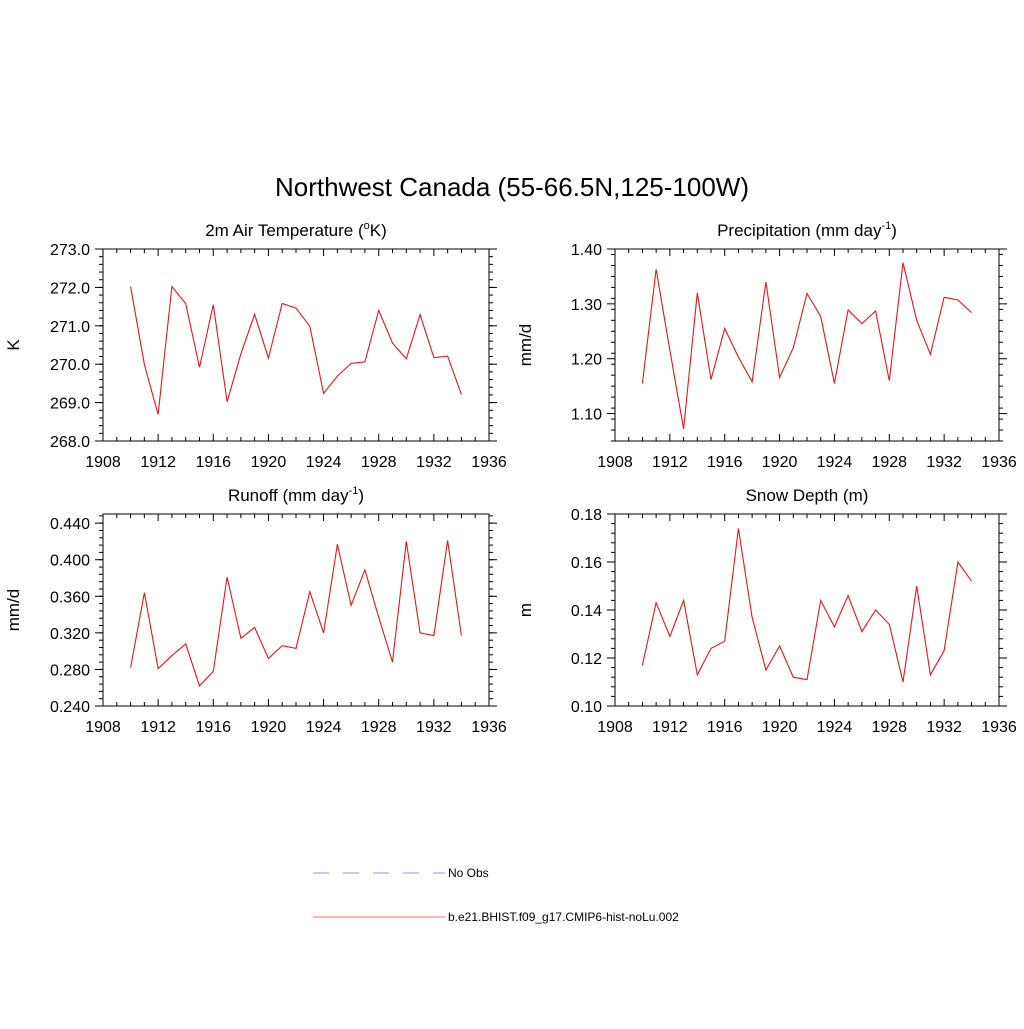  What do you see at coordinates (586, 611) in the screenshot?
I see `y-tick-label: 0.14` at bounding box center [586, 611].